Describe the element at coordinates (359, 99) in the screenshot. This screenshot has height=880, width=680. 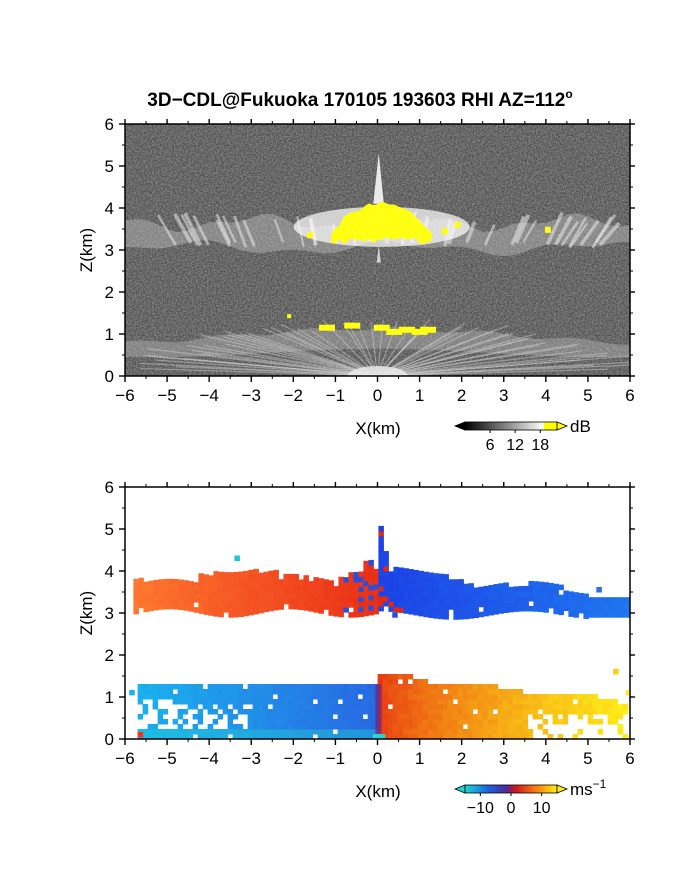
I see `chart-title: 3D−CDL@Fukuoka 170105 193603 RHI AZ=112o` at that location.